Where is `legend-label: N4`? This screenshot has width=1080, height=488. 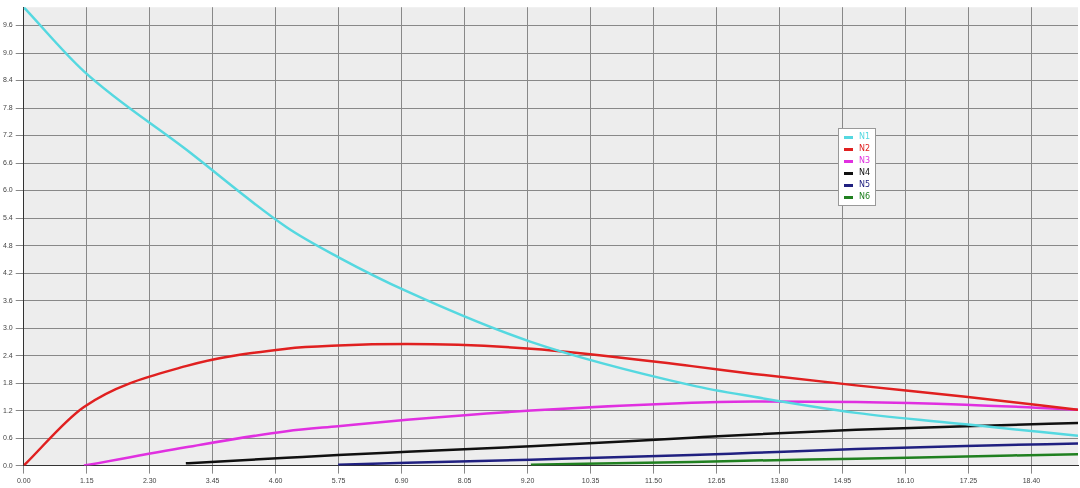 legend-label: N4 is located at coordinates (865, 173).